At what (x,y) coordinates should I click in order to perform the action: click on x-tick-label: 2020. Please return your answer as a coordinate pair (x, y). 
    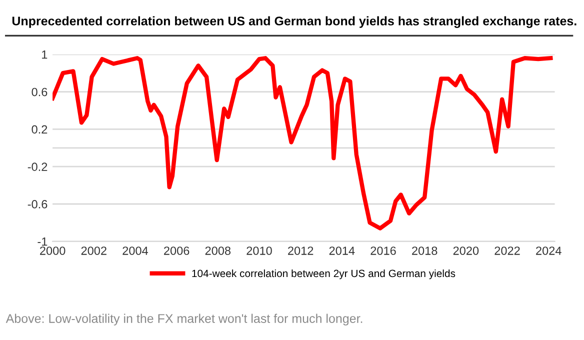
    Looking at the image, I should click on (466, 250).